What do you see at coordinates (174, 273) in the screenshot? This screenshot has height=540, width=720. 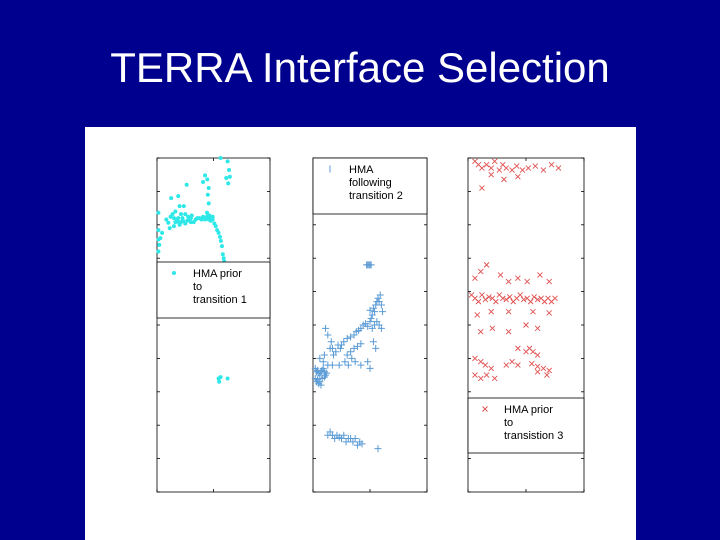 I see `legend-marker` at bounding box center [174, 273].